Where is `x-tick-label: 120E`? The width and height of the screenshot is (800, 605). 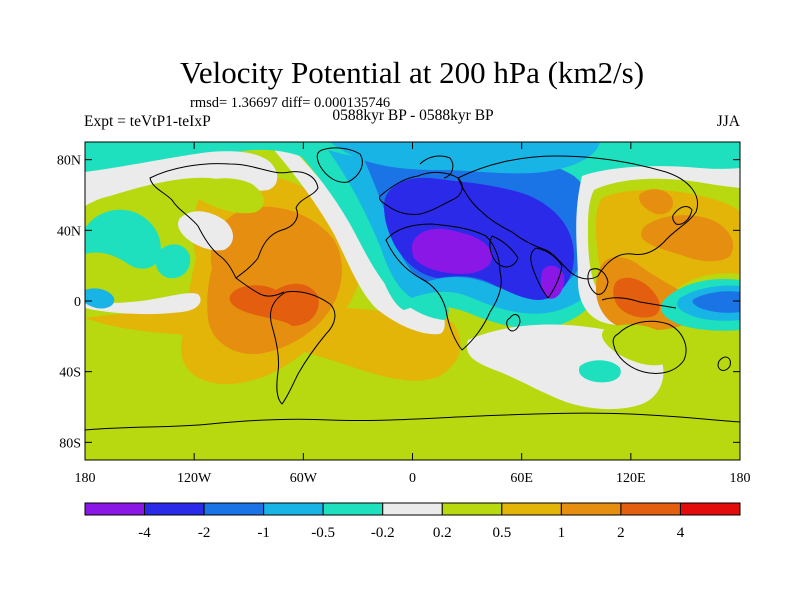 x-tick-label: 120E is located at coordinates (631, 478).